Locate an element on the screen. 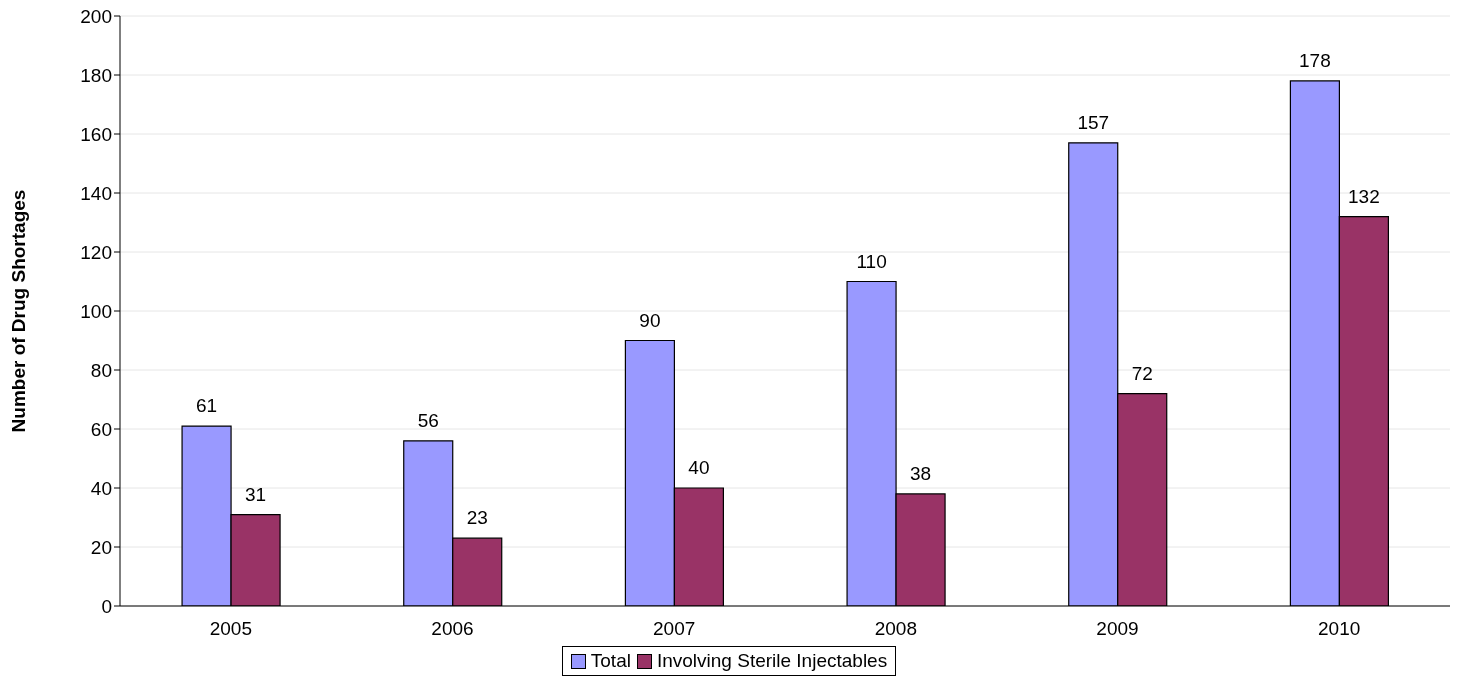 The width and height of the screenshot is (1463, 684). data-label: 38 is located at coordinates (921, 473).